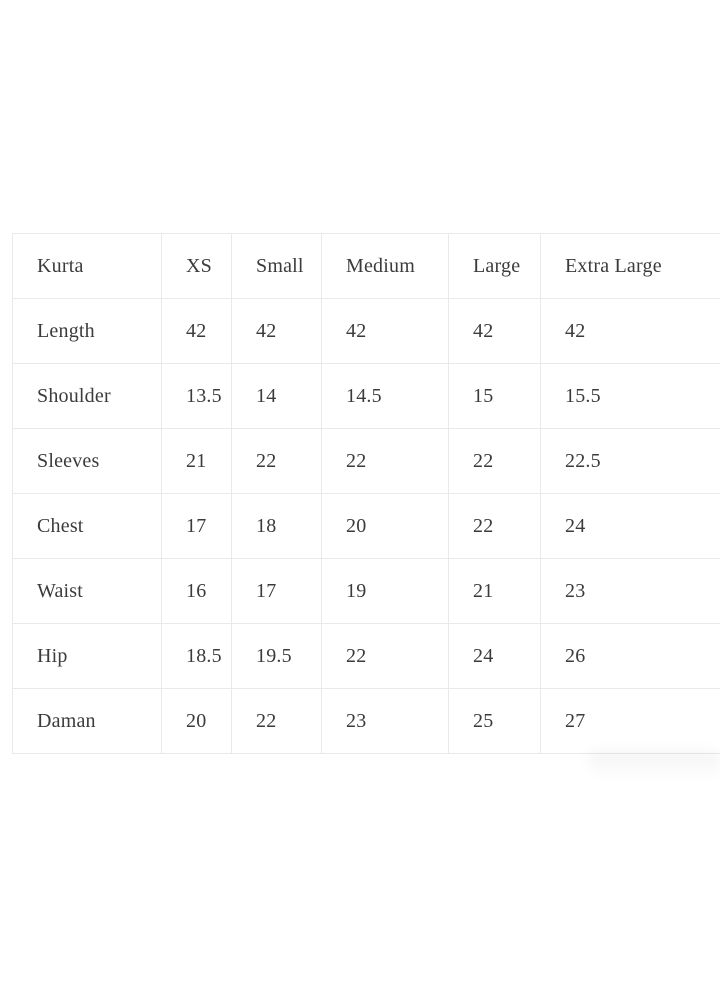  Describe the element at coordinates (385, 331) in the screenshot. I see `cell-length-medium: 42` at that location.